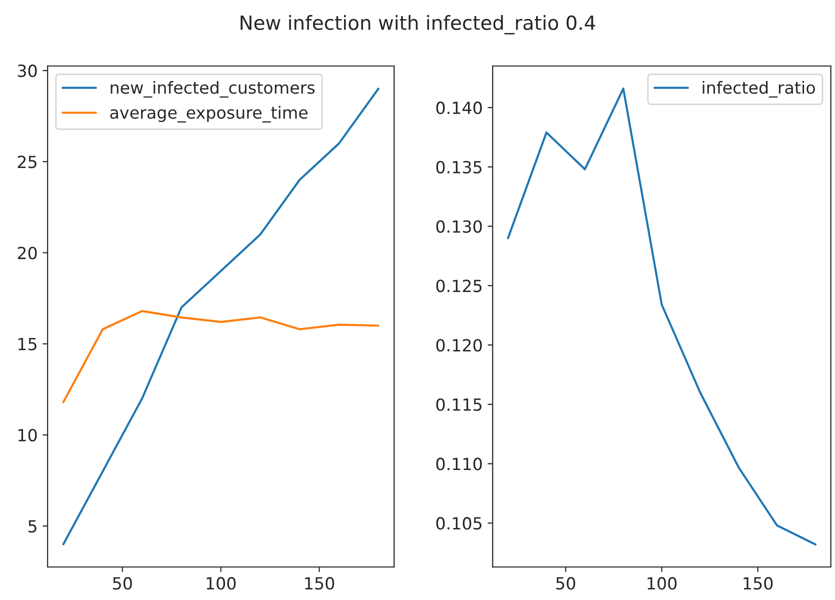 Image resolution: width=835 pixels, height=600 pixels. What do you see at coordinates (459, 108) in the screenshot?
I see `y-tick-label: 0.140` at bounding box center [459, 108].